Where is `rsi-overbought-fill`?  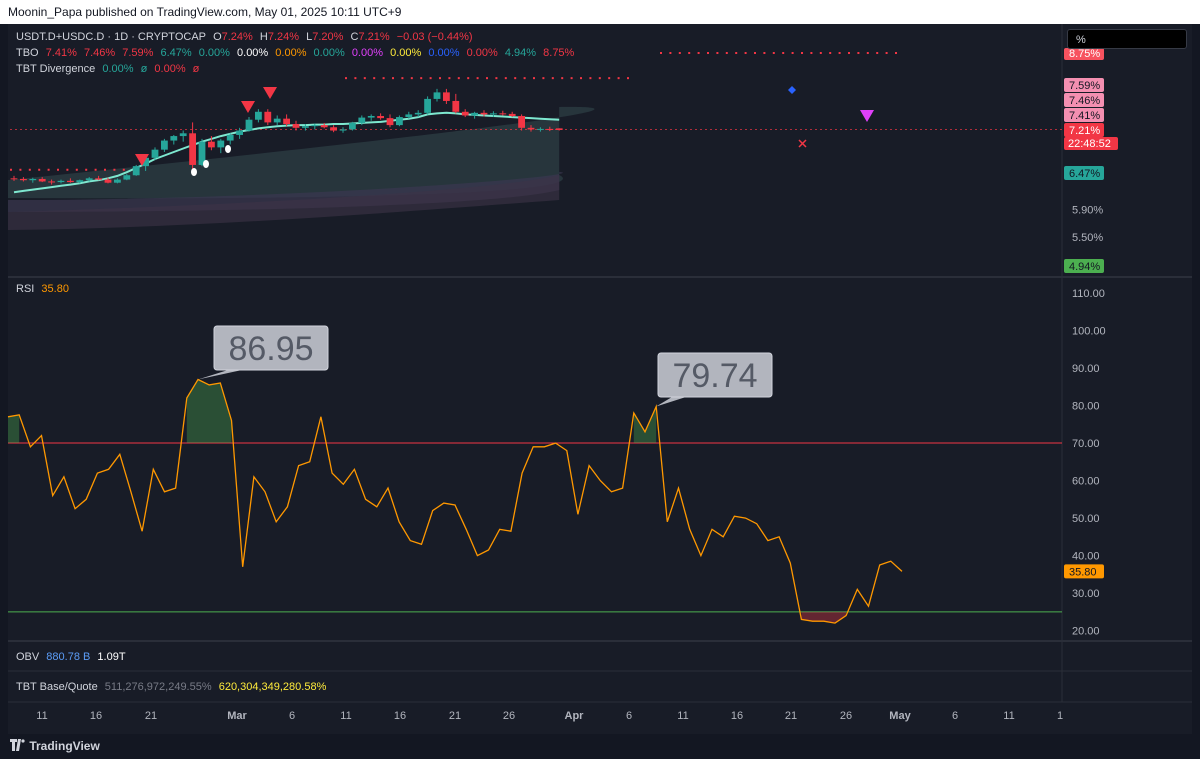 rsi-overbought-fill is located at coordinates (209, 411).